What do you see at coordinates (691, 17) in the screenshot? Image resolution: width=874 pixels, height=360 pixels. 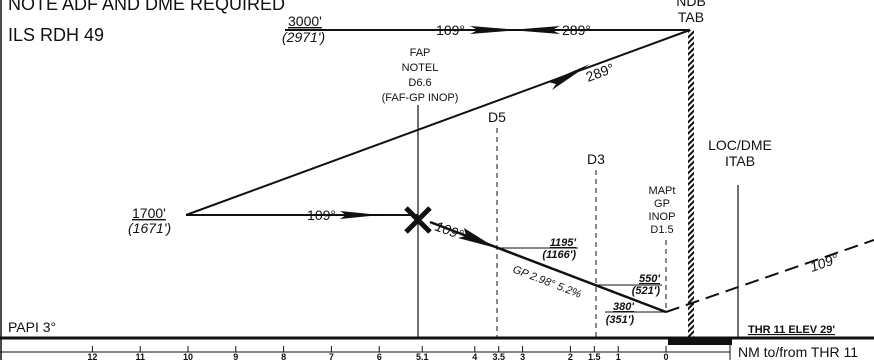 I see `ndb-ident: TAB` at bounding box center [691, 17].